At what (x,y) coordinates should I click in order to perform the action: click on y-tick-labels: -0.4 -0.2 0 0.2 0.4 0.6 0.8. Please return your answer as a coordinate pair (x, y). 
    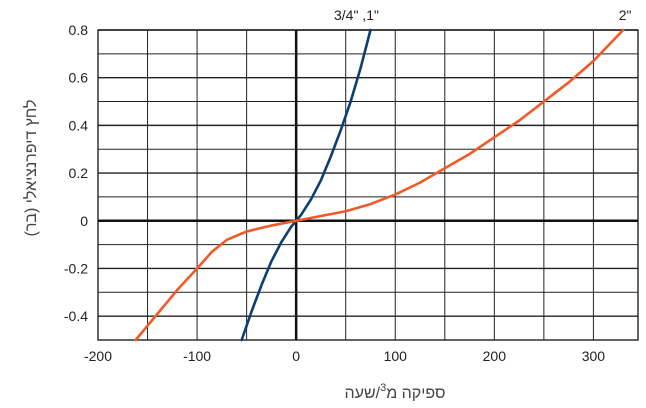
    Looking at the image, I should click on (76, 173).